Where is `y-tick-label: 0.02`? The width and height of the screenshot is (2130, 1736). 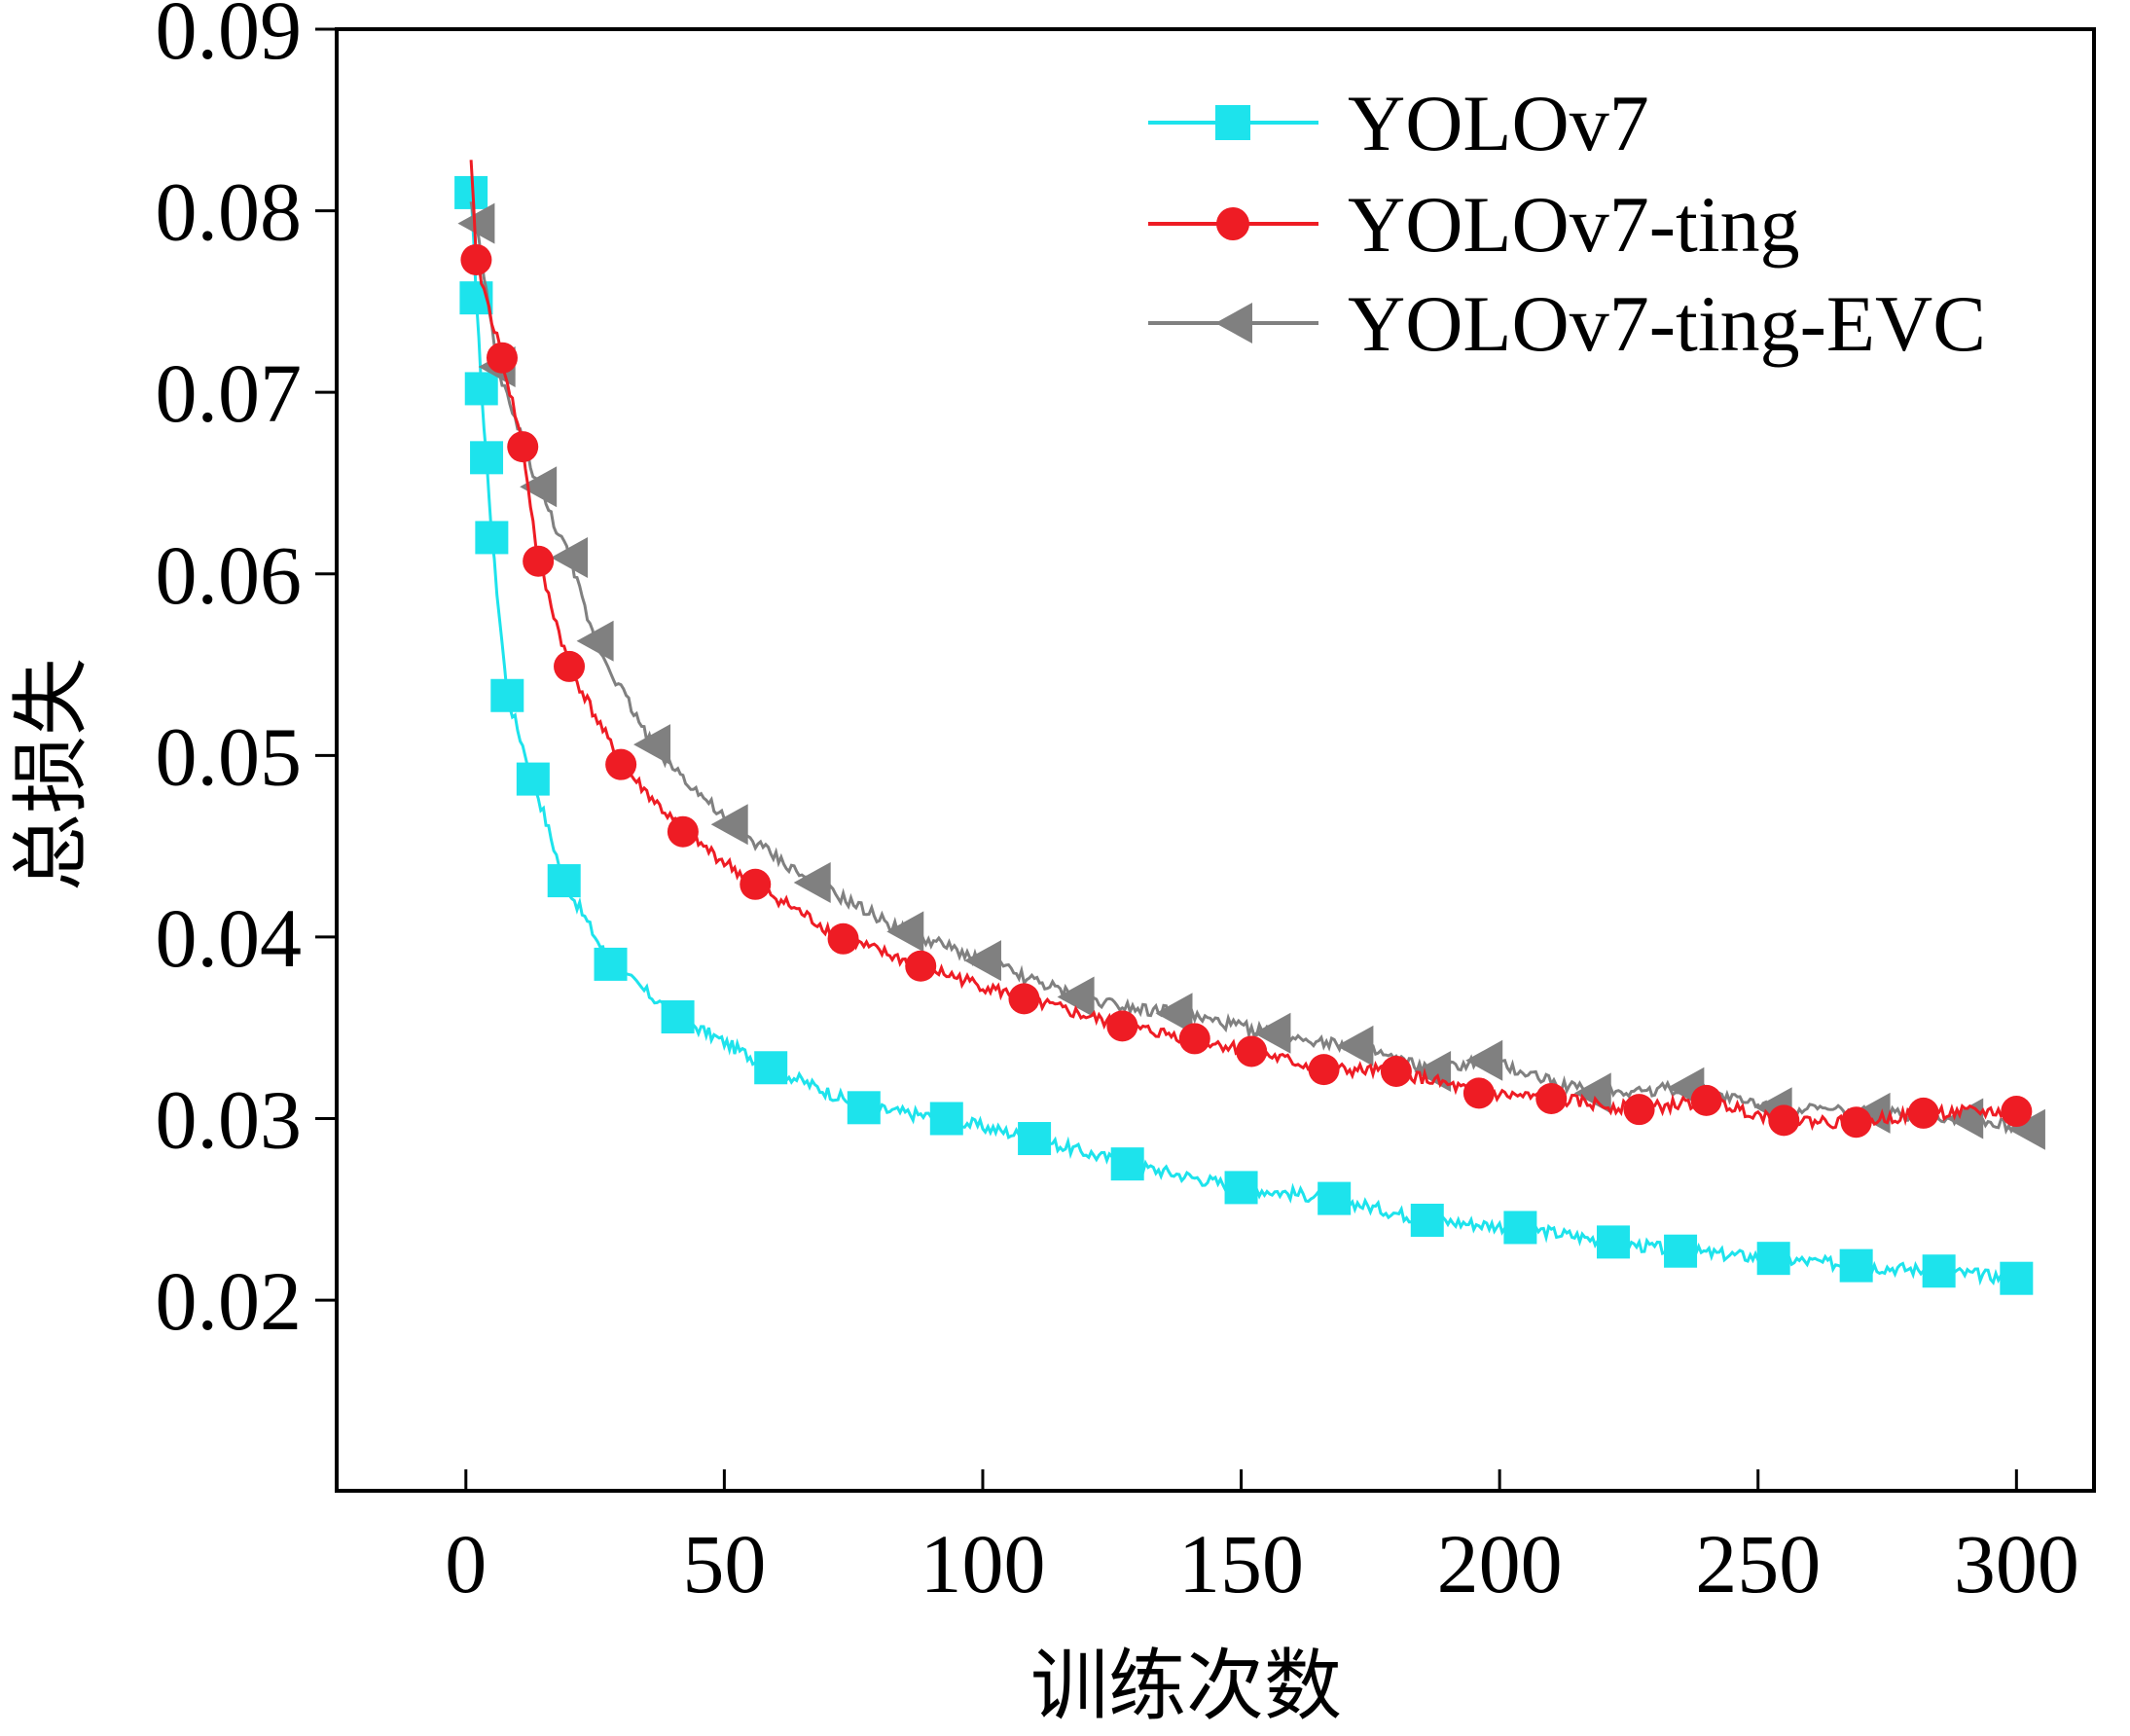
y-tick-label: 0.02 is located at coordinates (229, 1301).